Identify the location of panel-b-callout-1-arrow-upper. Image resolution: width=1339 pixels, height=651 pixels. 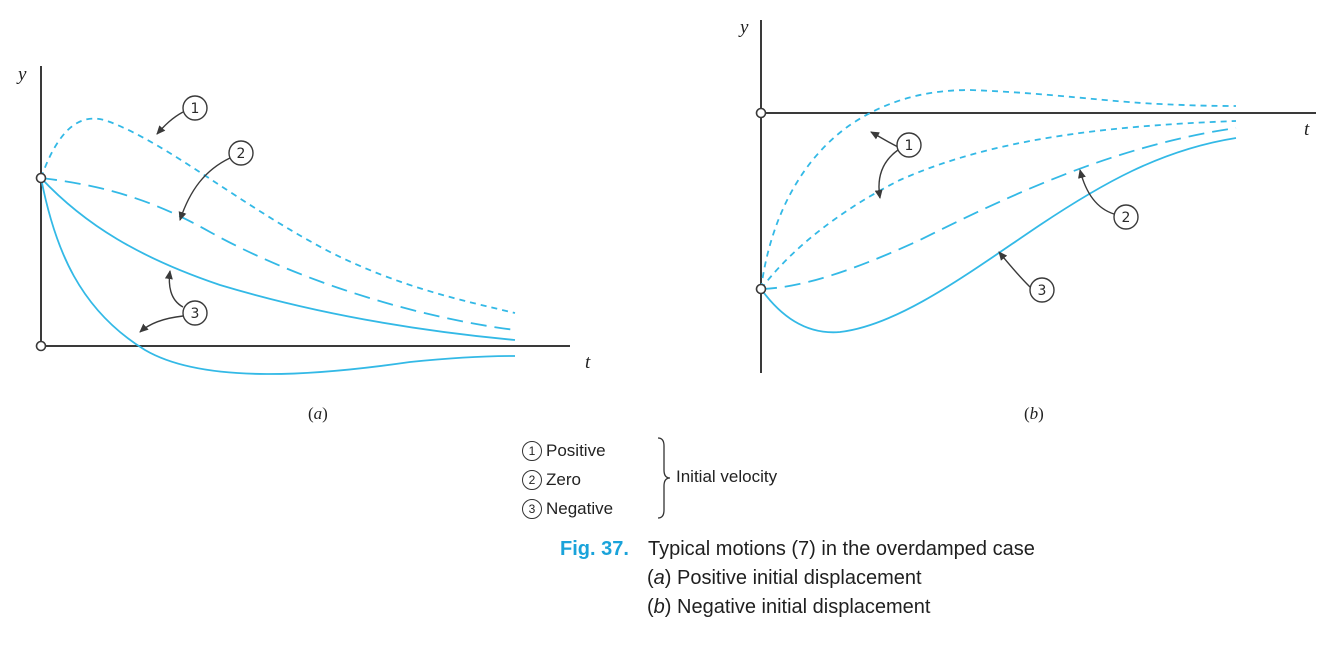
(884, 139).